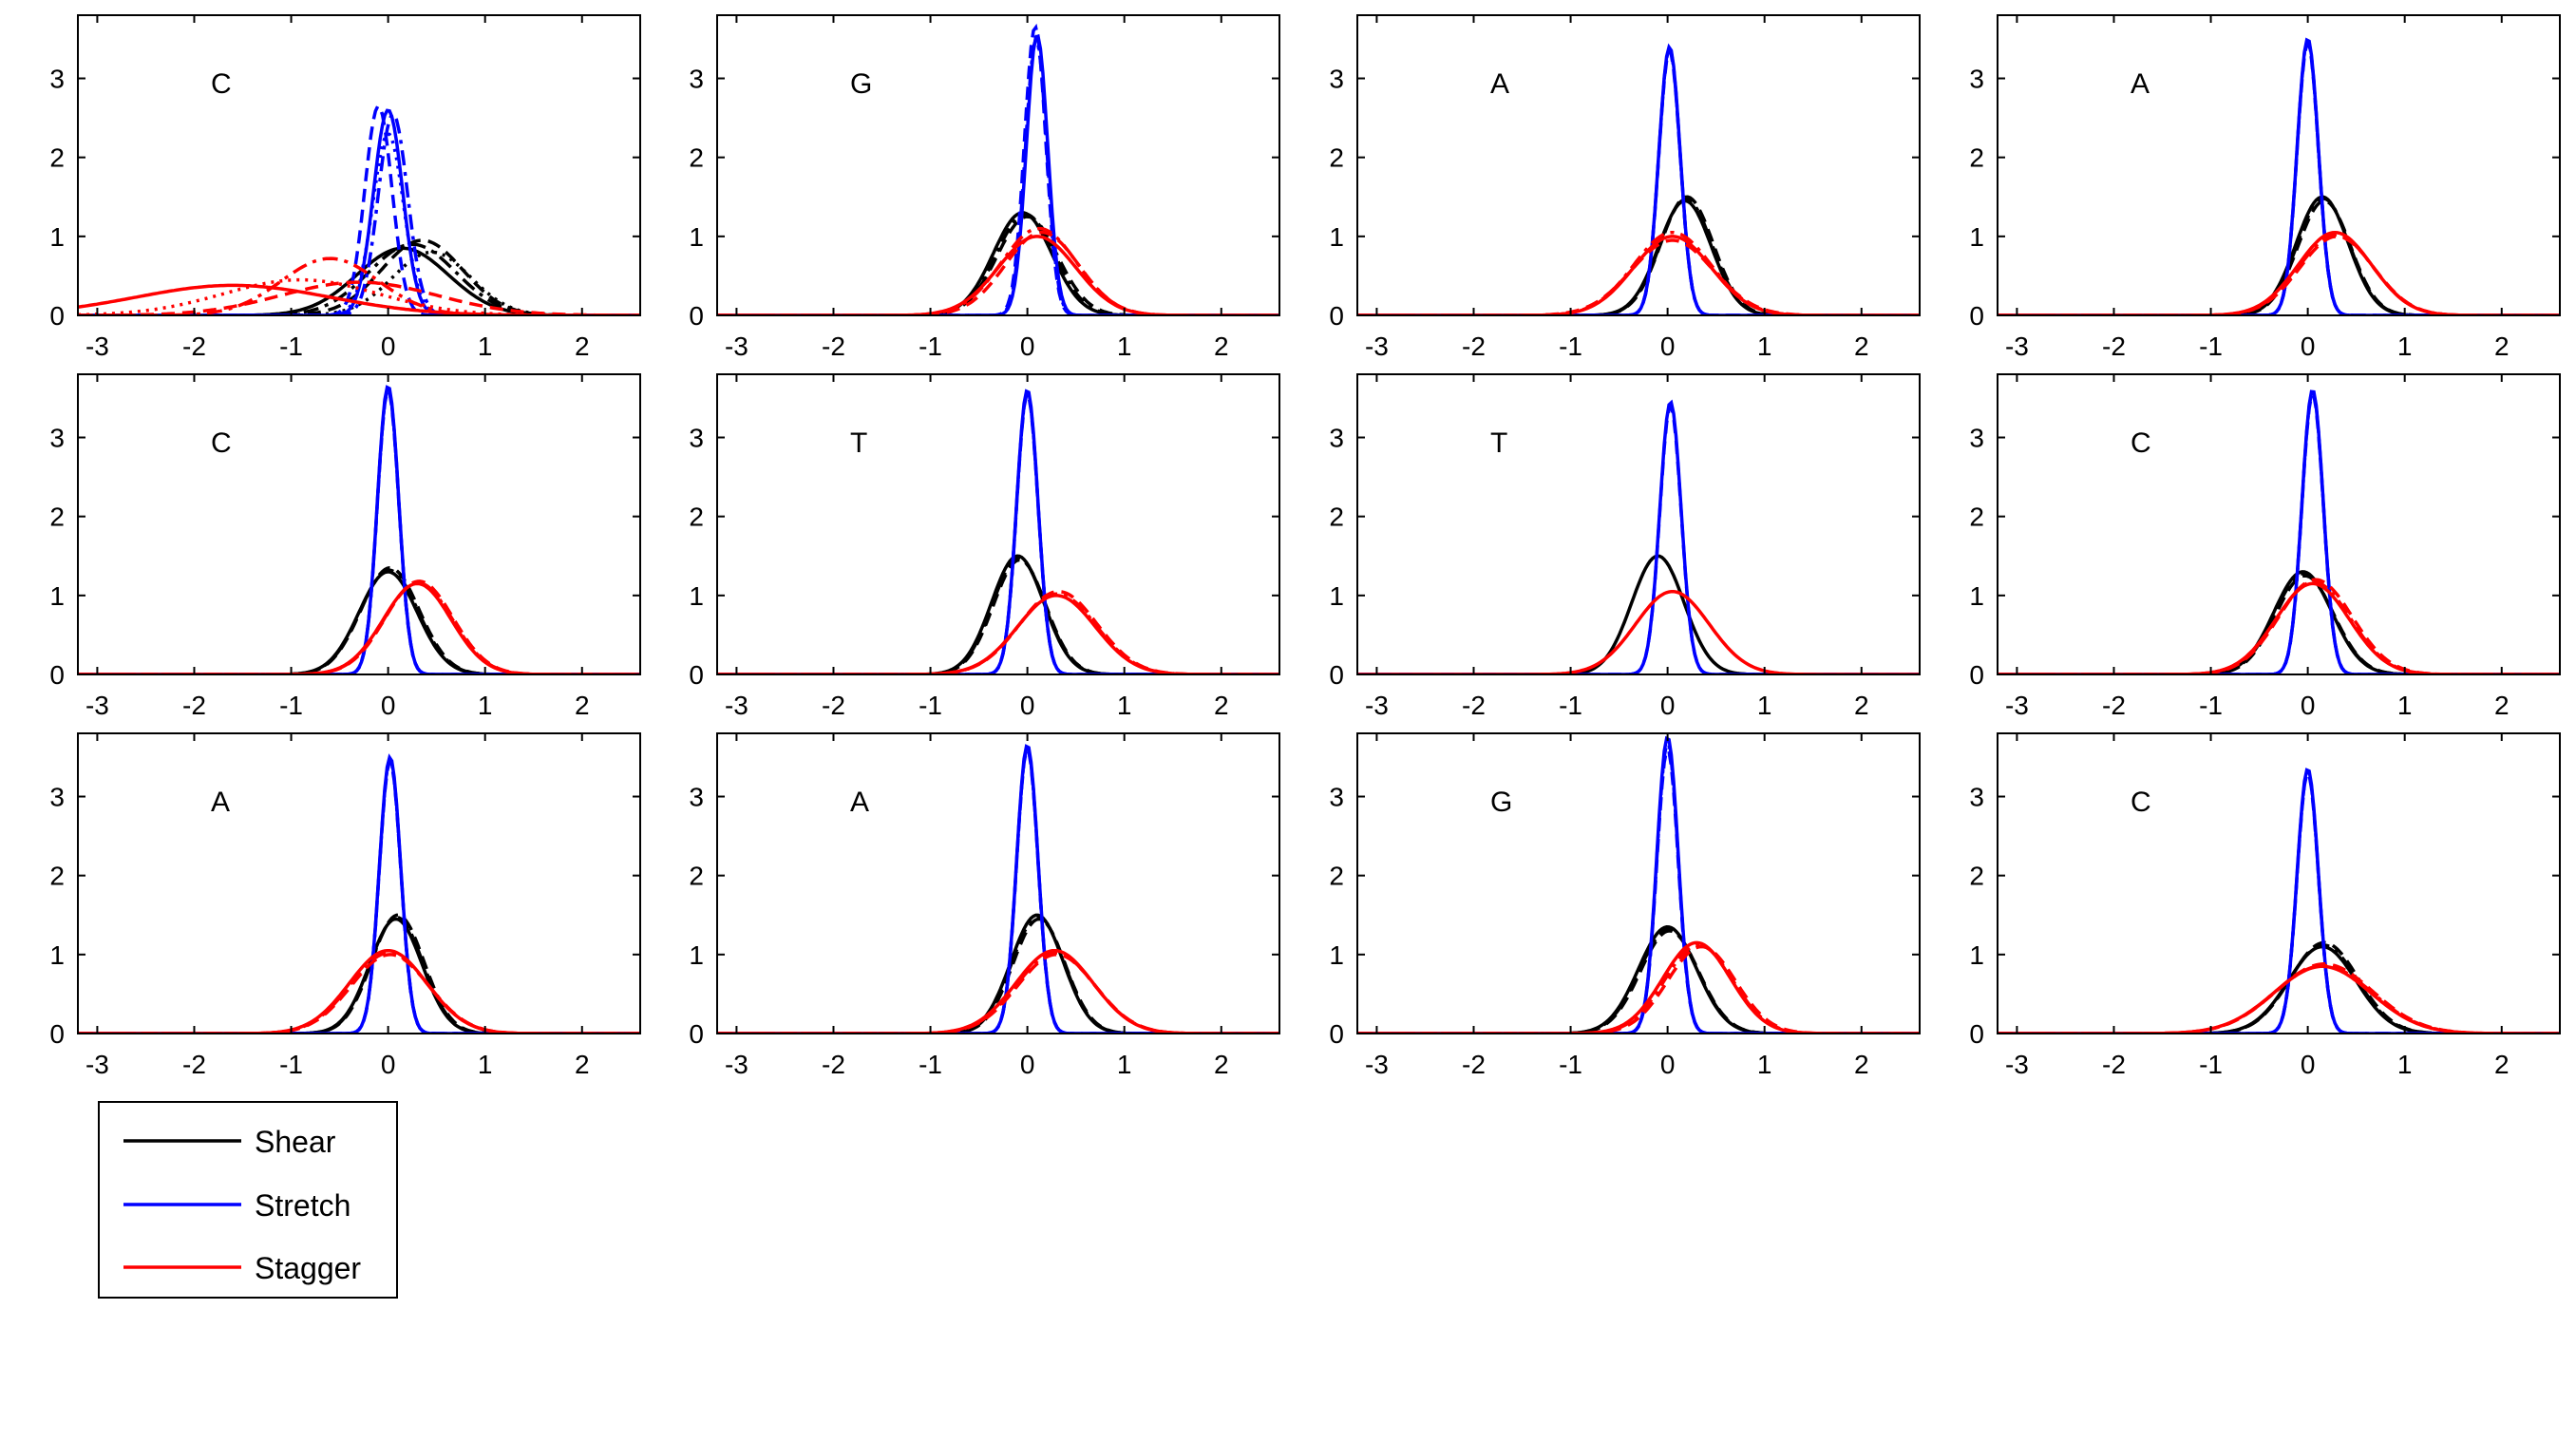  Describe the element at coordinates (984, 187) in the screenshot. I see `panel-2: -3 -2 -1 0 1 2 0 1 2 3 G` at that location.